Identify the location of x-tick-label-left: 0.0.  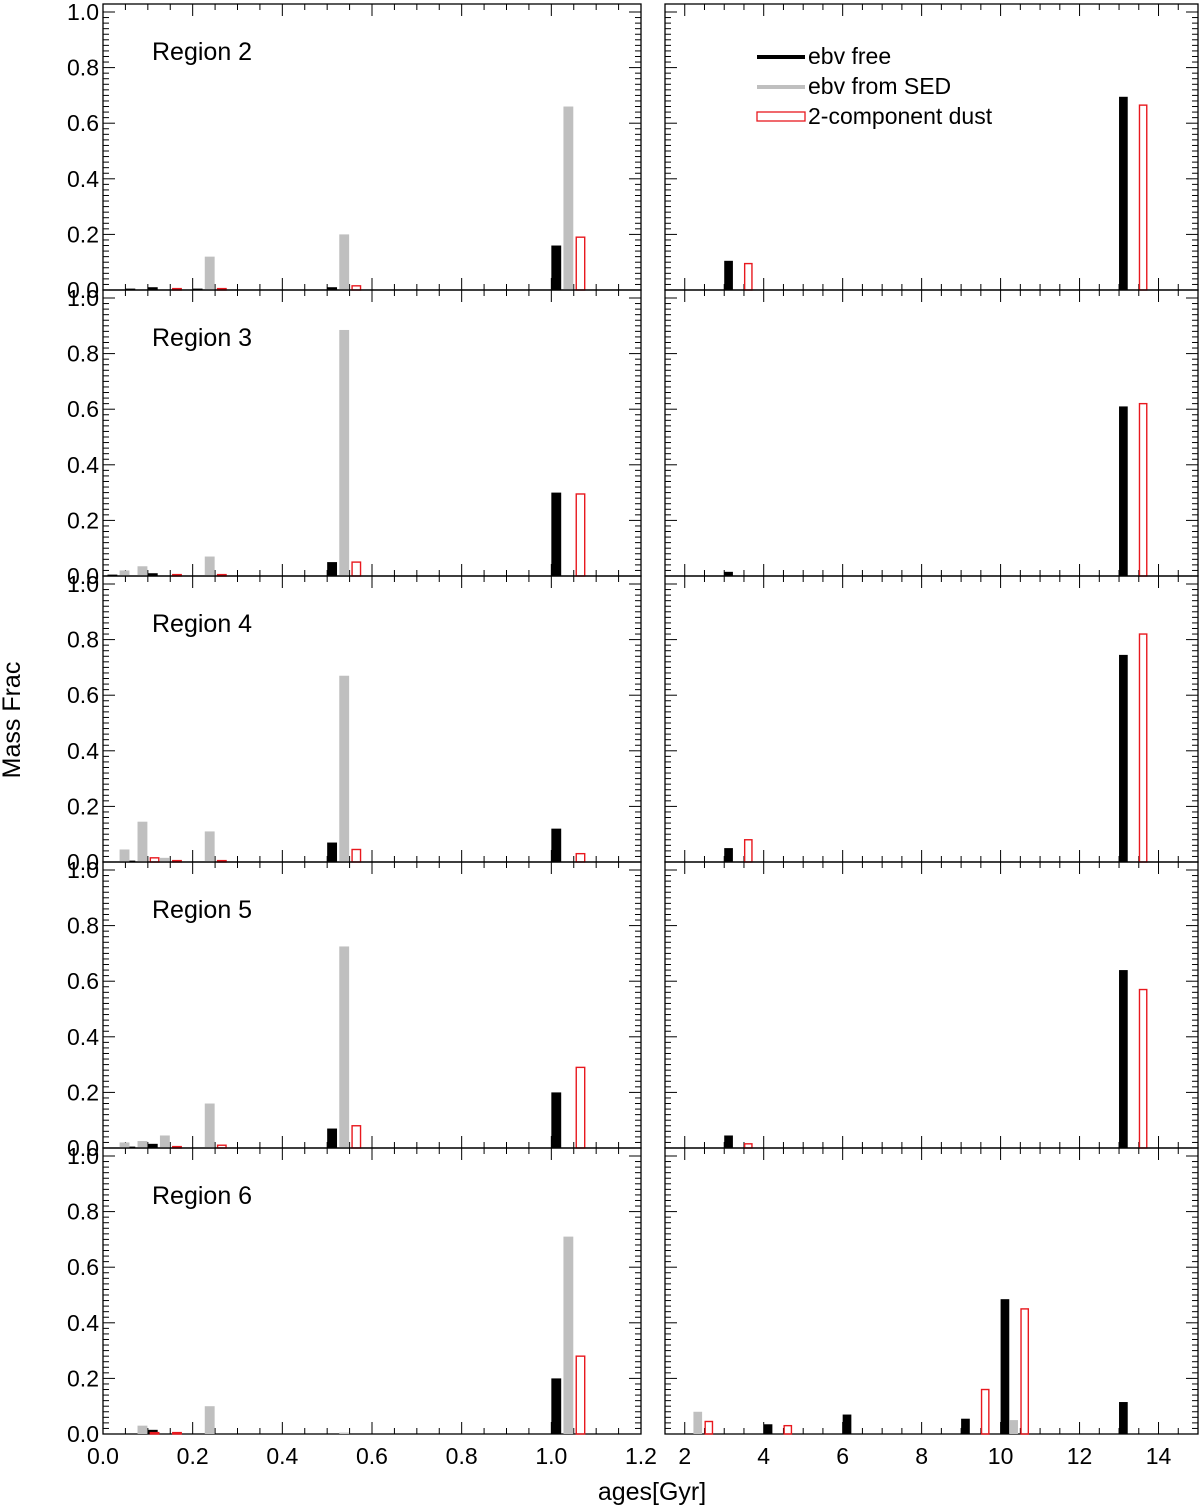
(103, 1456).